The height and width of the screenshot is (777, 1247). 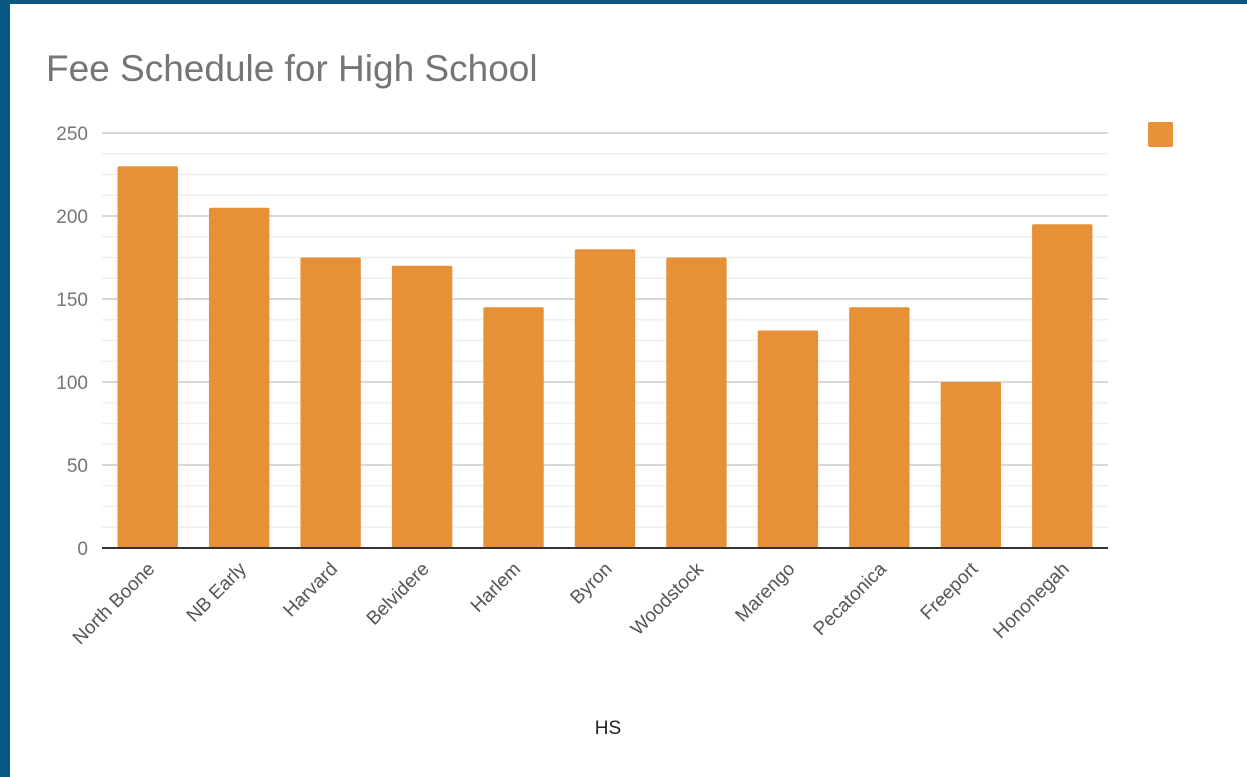 What do you see at coordinates (72, 383) in the screenshot?
I see `y-tick-label: 100` at bounding box center [72, 383].